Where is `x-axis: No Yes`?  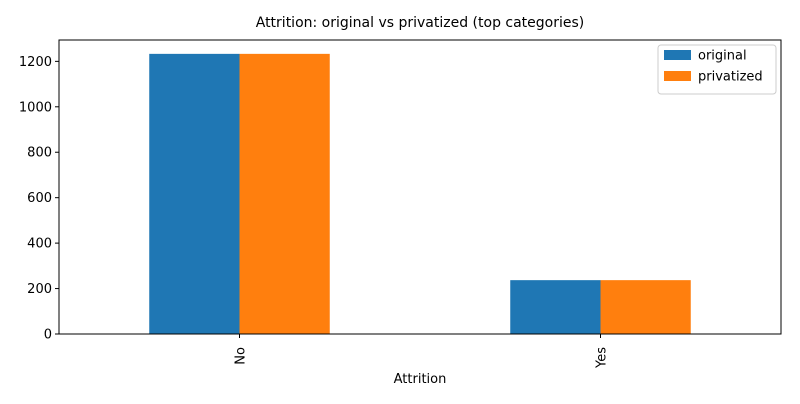 x-axis: No Yes is located at coordinates (422, 351).